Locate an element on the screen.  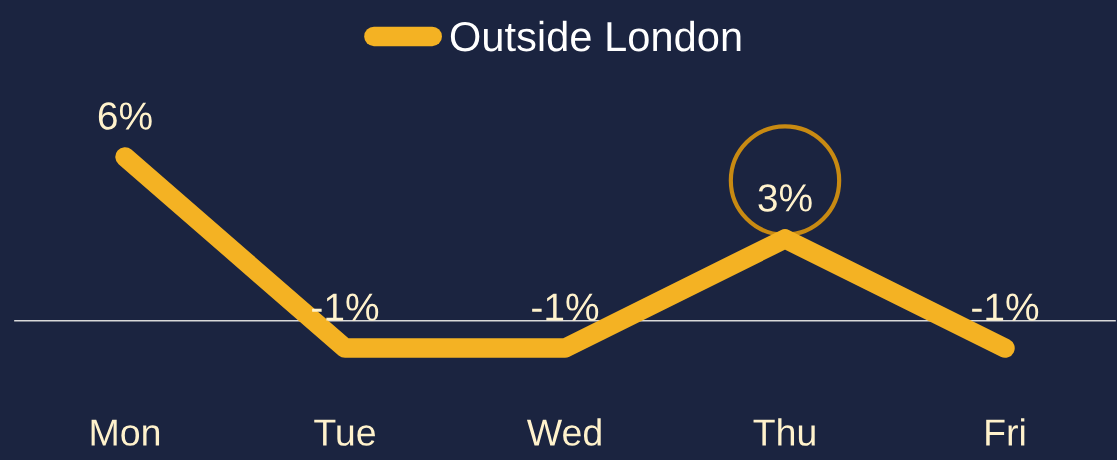
x-tick-label: Thu is located at coordinates (784, 432).